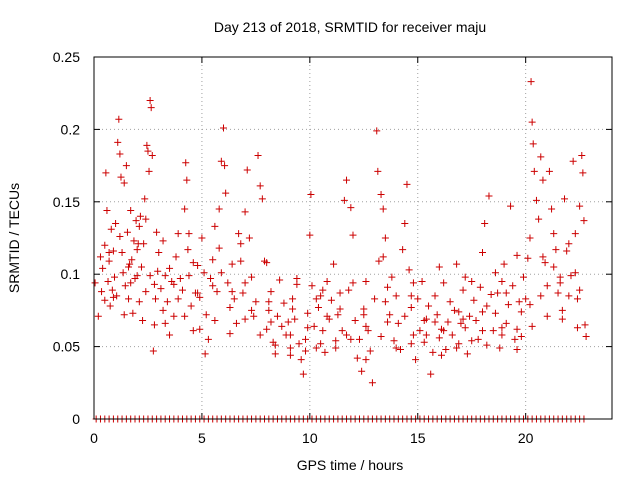 The height and width of the screenshot is (480, 640). Describe the element at coordinates (350, 465) in the screenshot. I see `x-axis-label: GPS time / hours` at that location.